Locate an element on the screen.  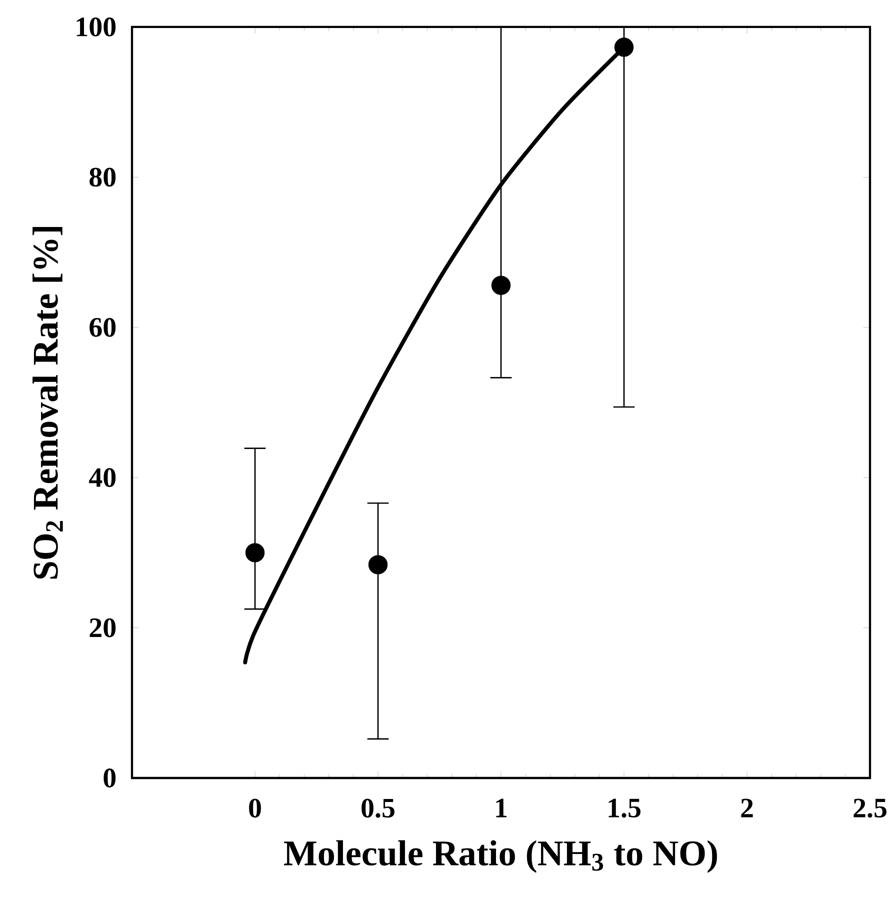
x-axis-title: Molecule Ratio (NH$_{3}$ to NO) is located at coordinates (500, 856).